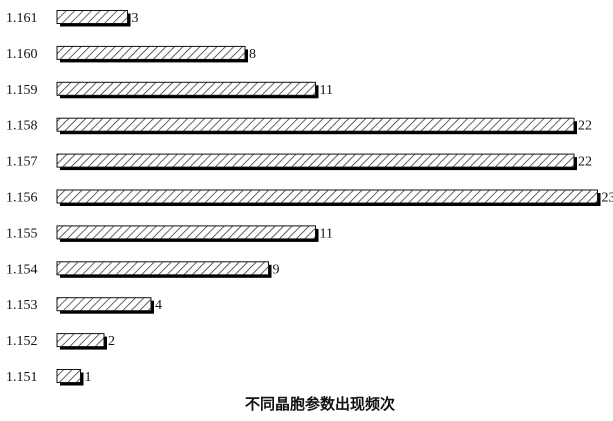  What do you see at coordinates (158, 305) in the screenshot?
I see `bar-value-label: 4` at bounding box center [158, 305].